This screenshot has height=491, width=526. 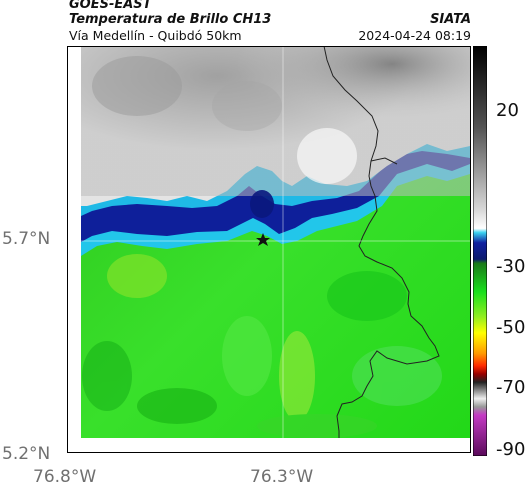 I want to click on cloud-bright-core, so click(x=327, y=156).